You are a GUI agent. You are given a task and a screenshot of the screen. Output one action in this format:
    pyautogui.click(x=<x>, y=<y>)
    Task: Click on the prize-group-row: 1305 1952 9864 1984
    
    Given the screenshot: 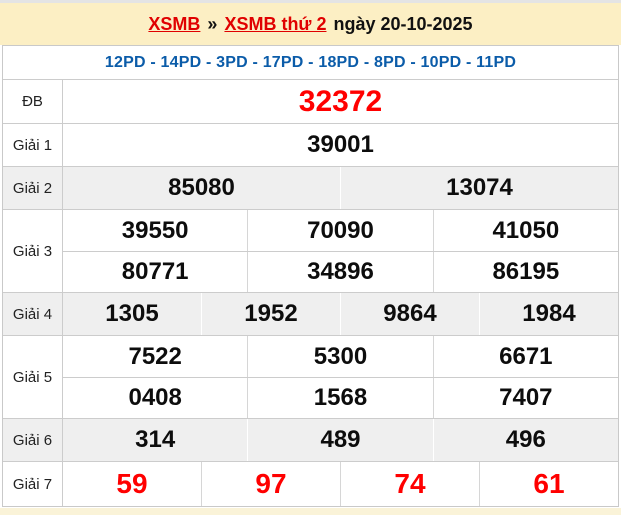 What is the action you would take?
    pyautogui.click(x=340, y=314)
    